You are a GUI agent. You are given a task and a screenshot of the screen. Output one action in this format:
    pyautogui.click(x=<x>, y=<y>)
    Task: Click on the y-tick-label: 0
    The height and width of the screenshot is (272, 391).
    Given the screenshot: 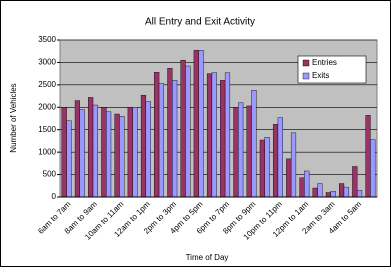 What is the action you would take?
    pyautogui.click(x=54, y=196)
    